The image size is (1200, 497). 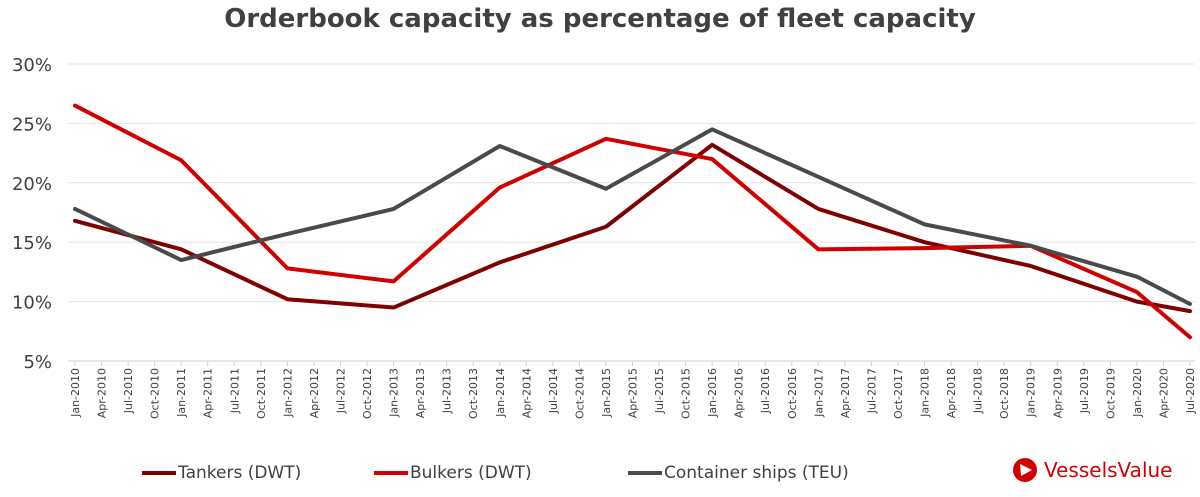 What do you see at coordinates (845, 393) in the screenshot?
I see `x-tick-label: Apr-2017` at bounding box center [845, 393].